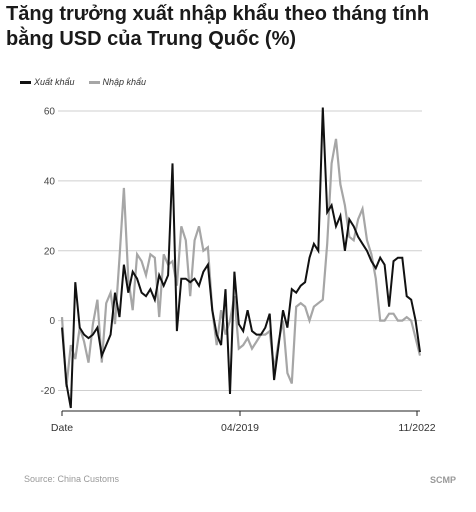  I want to click on brand-logo-text: SCMP, so click(442, 480).